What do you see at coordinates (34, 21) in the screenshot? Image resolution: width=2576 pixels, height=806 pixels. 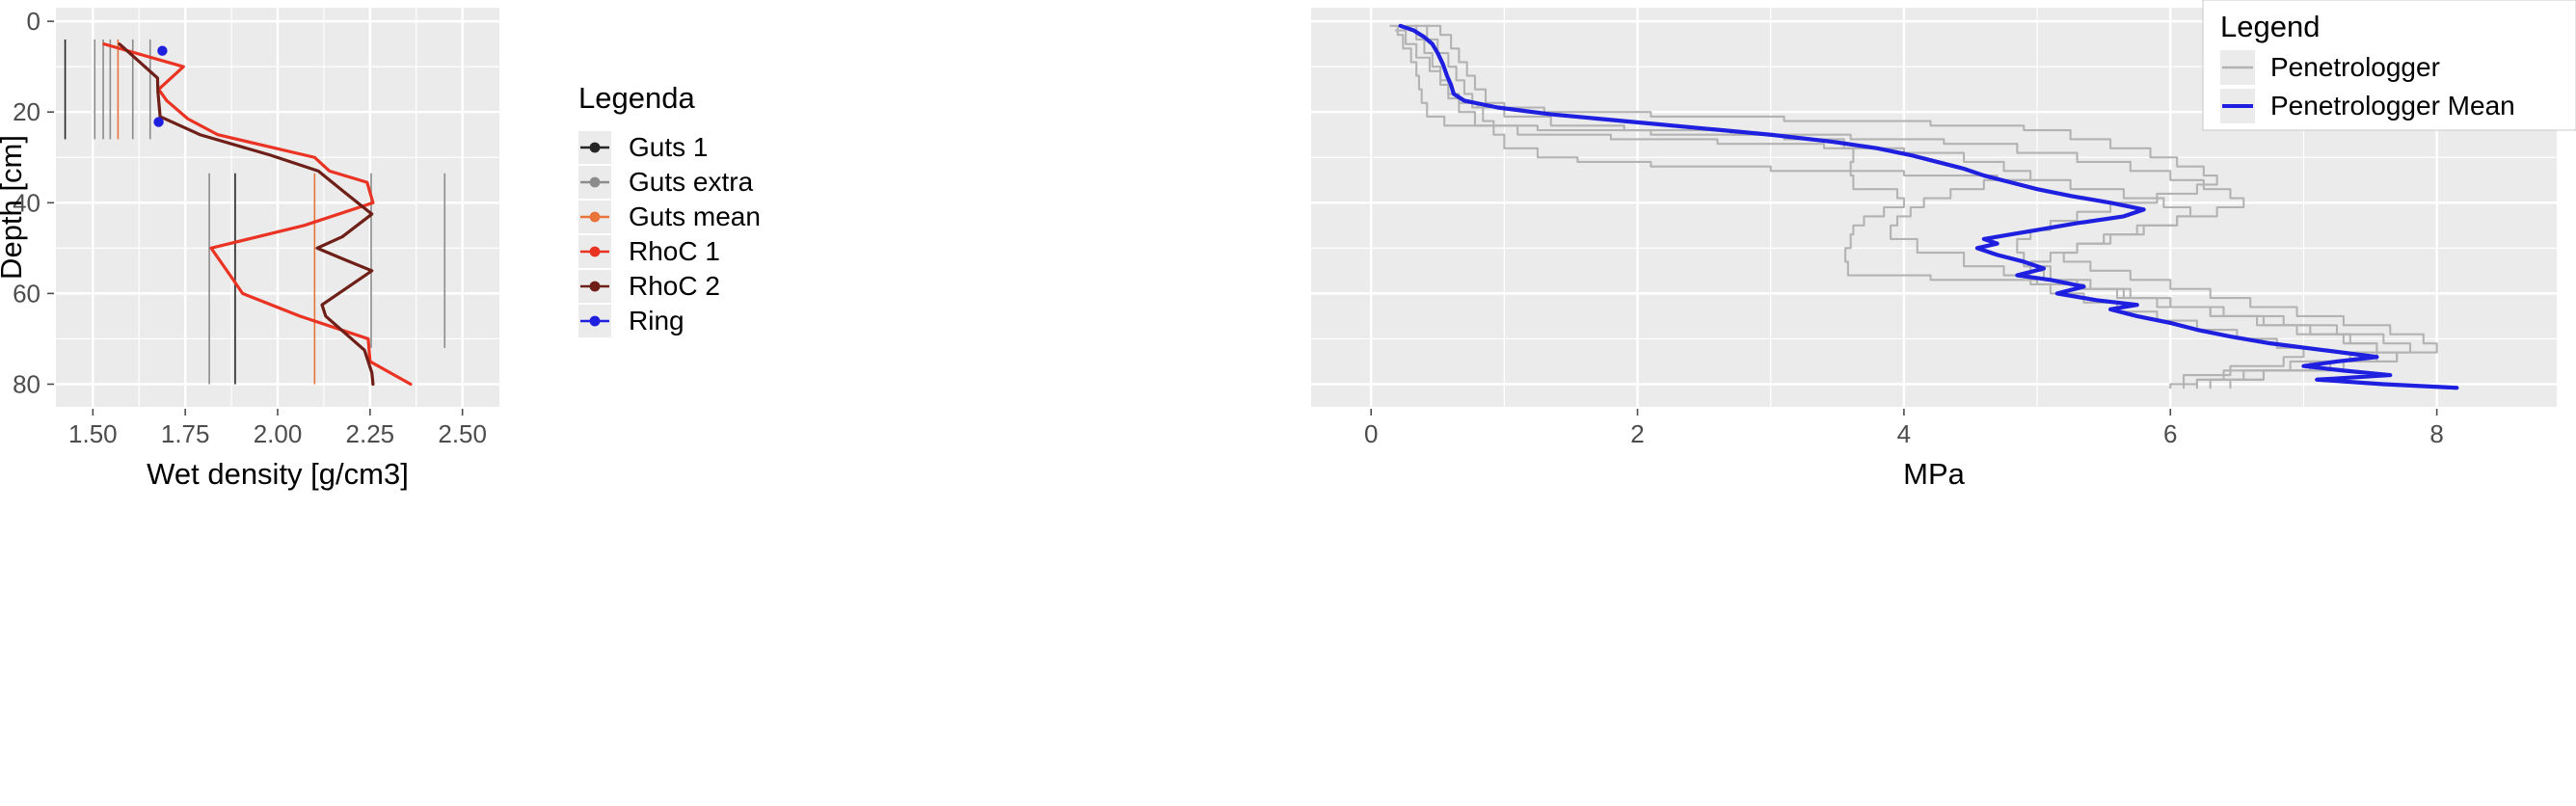 I see `y-tick-label: 0` at bounding box center [34, 21].